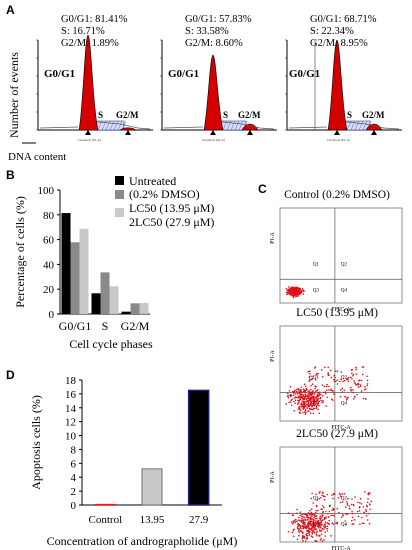 The height and width of the screenshot is (550, 412). What do you see at coordinates (183, 74) in the screenshot?
I see `g0g1-label: G0/G1` at bounding box center [183, 74].